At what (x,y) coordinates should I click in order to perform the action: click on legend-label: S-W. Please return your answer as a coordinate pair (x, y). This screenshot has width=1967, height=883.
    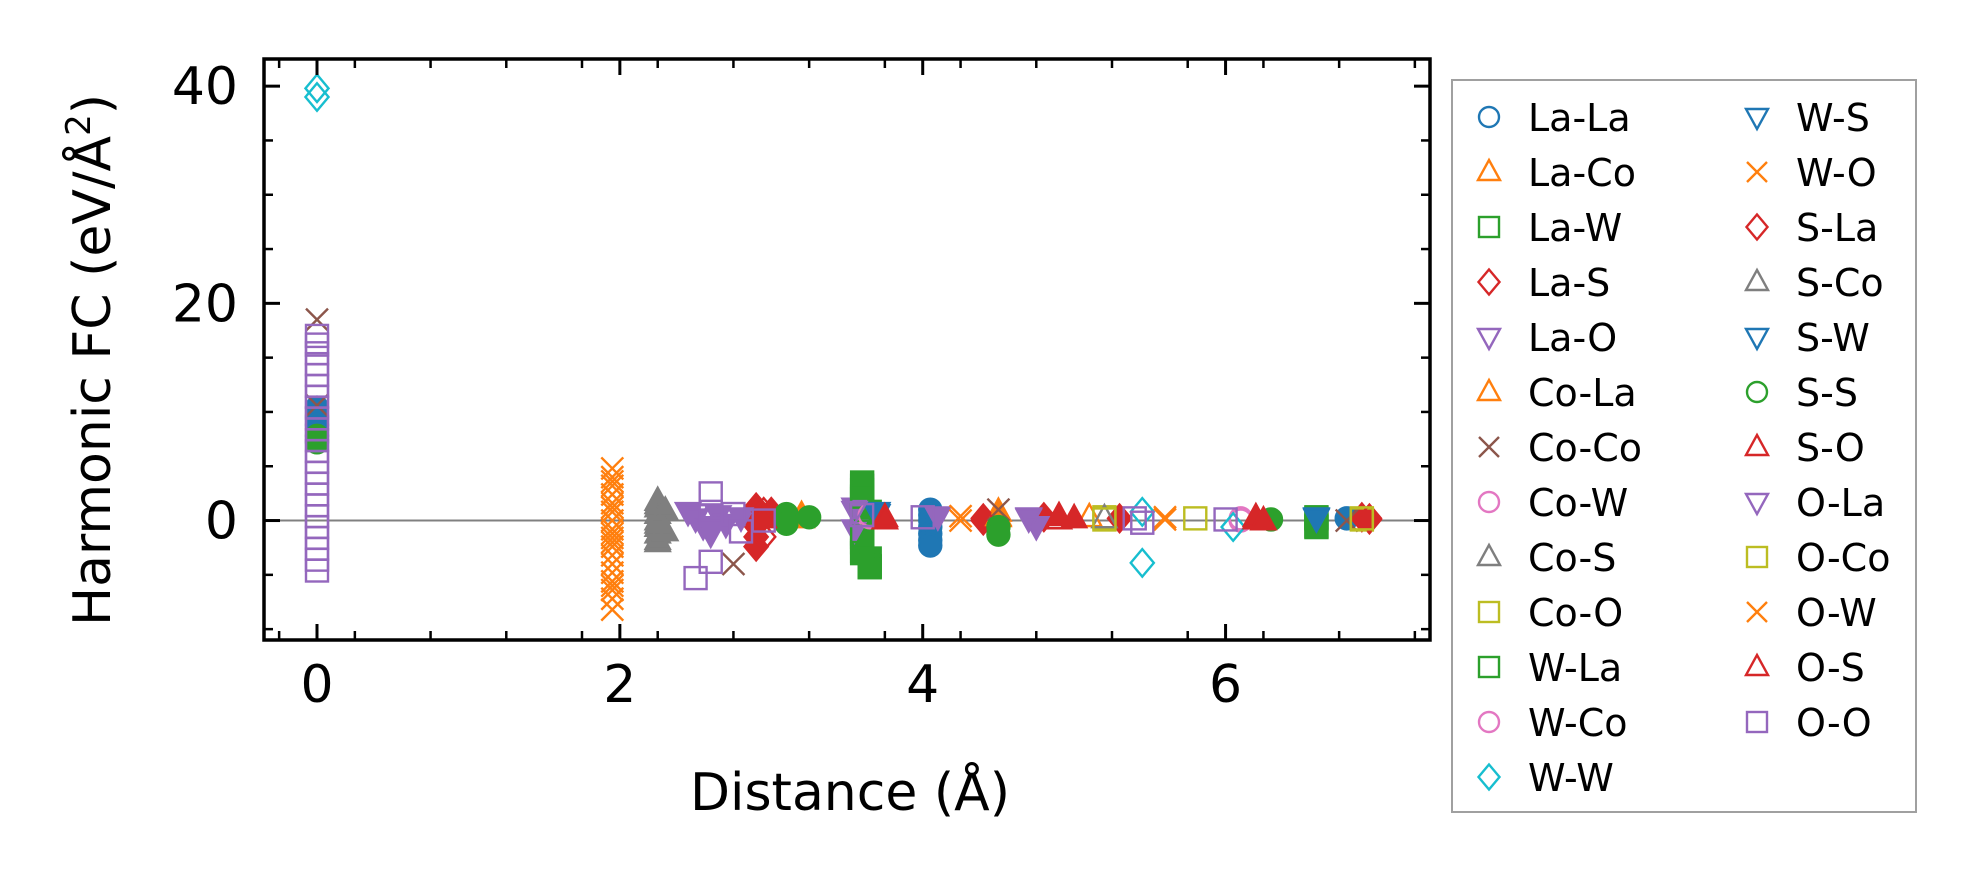
    Looking at the image, I should click on (1833, 338).